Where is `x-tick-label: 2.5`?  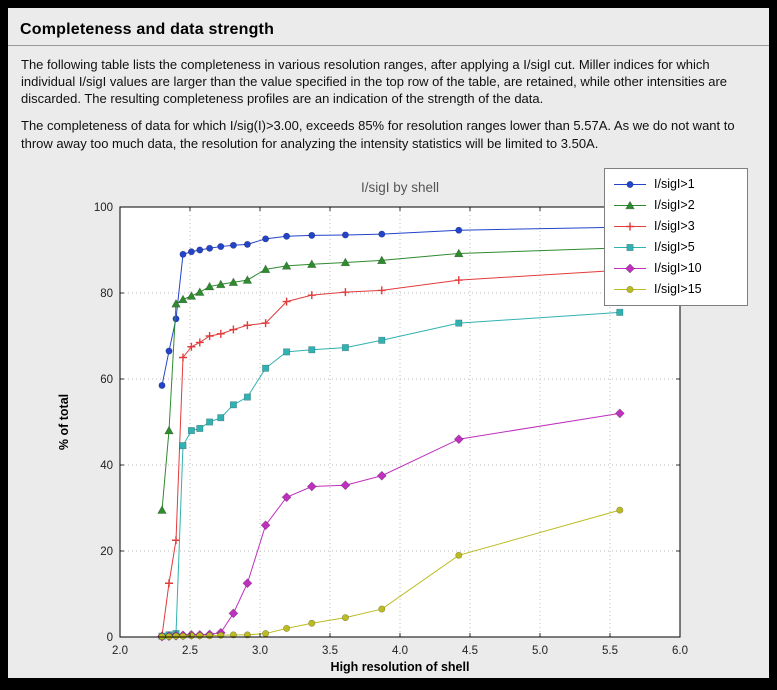 x-tick-label: 2.5 is located at coordinates (190, 651).